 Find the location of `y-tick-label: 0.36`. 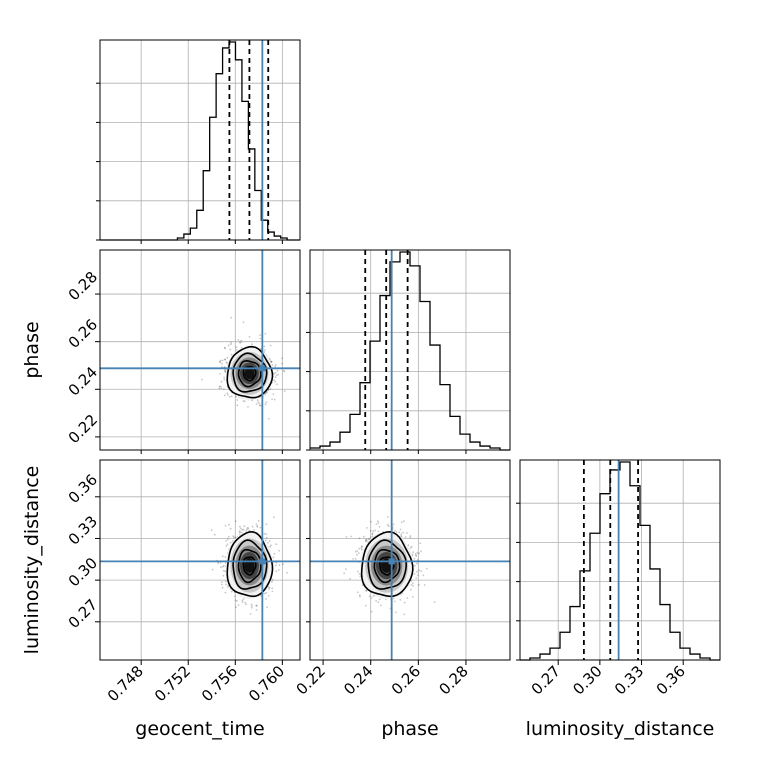

y-tick-label: 0.36 is located at coordinates (83, 489).